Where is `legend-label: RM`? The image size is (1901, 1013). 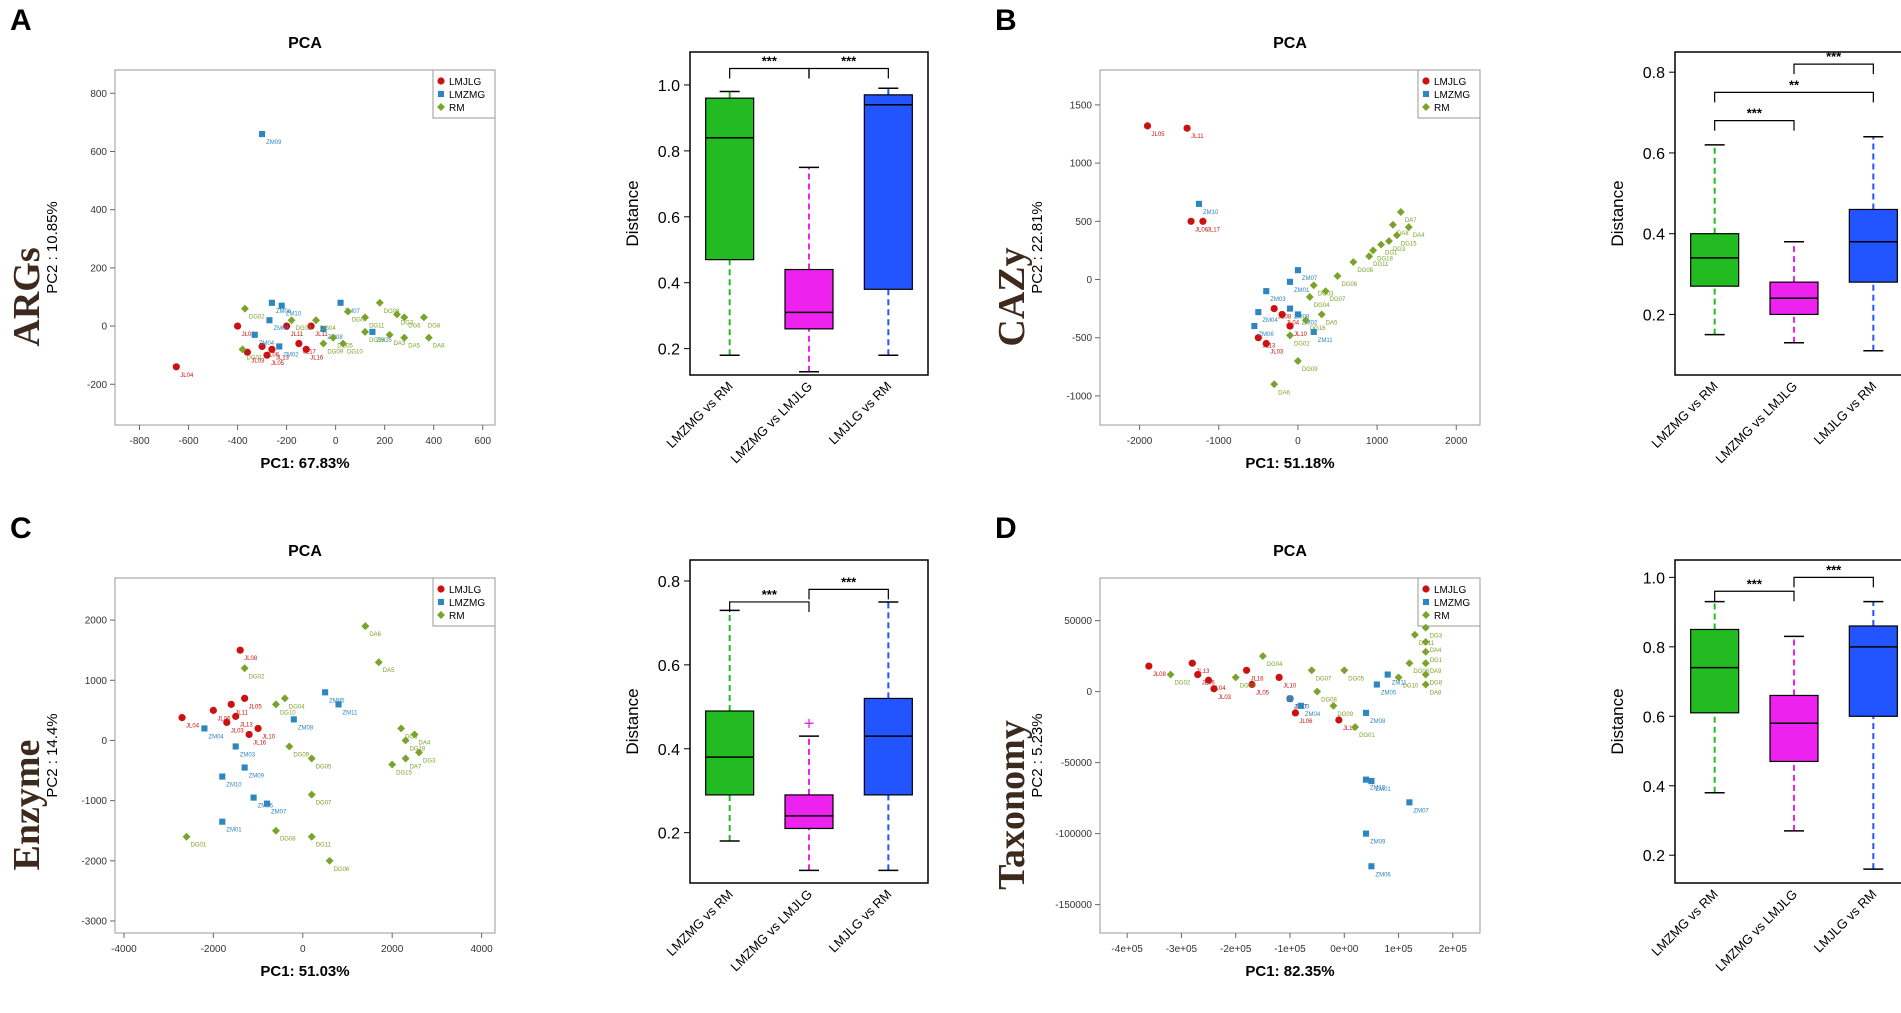
legend-label: RM is located at coordinates (1442, 616).